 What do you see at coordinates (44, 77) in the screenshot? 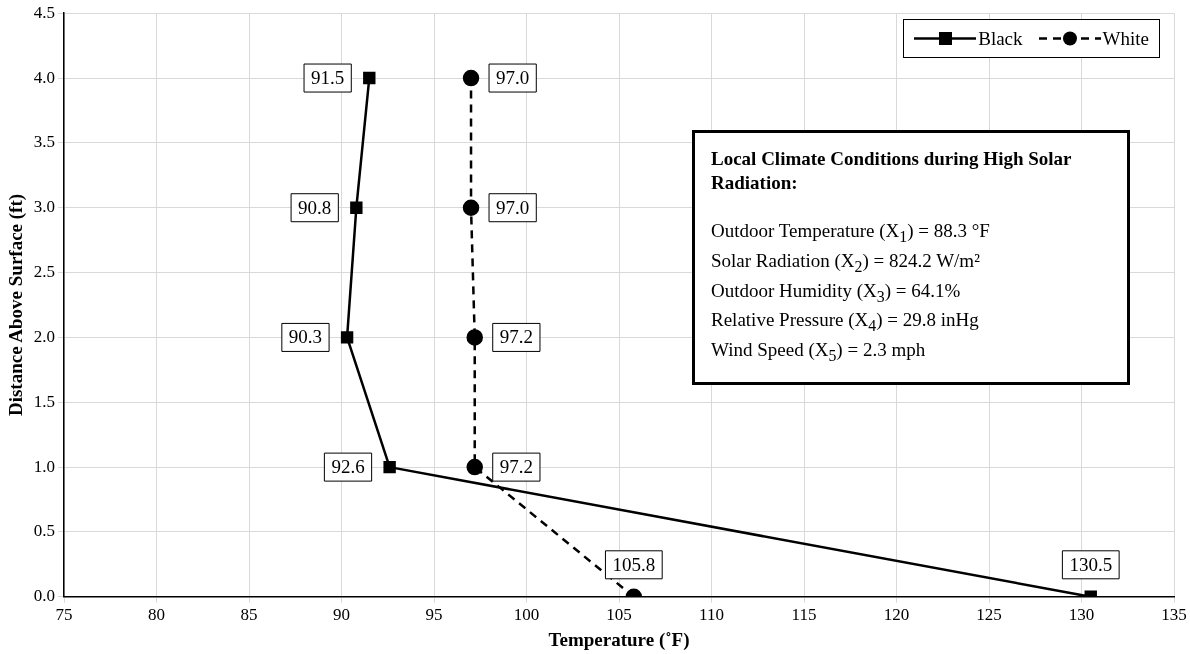
I see `y-tick-label: 4.0` at bounding box center [44, 77].